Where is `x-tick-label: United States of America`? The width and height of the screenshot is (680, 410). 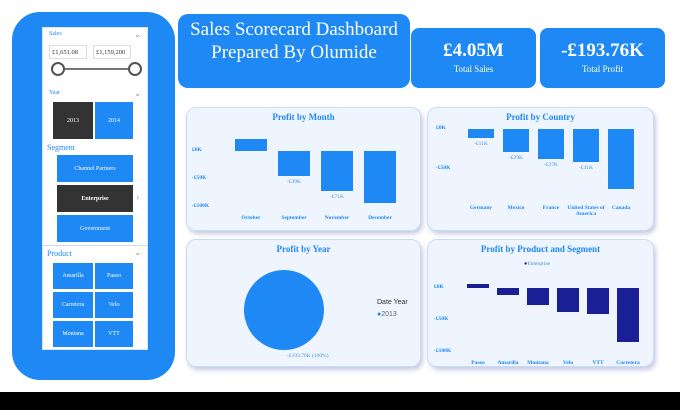
x-tick-label: United States of America is located at coordinates (586, 211).